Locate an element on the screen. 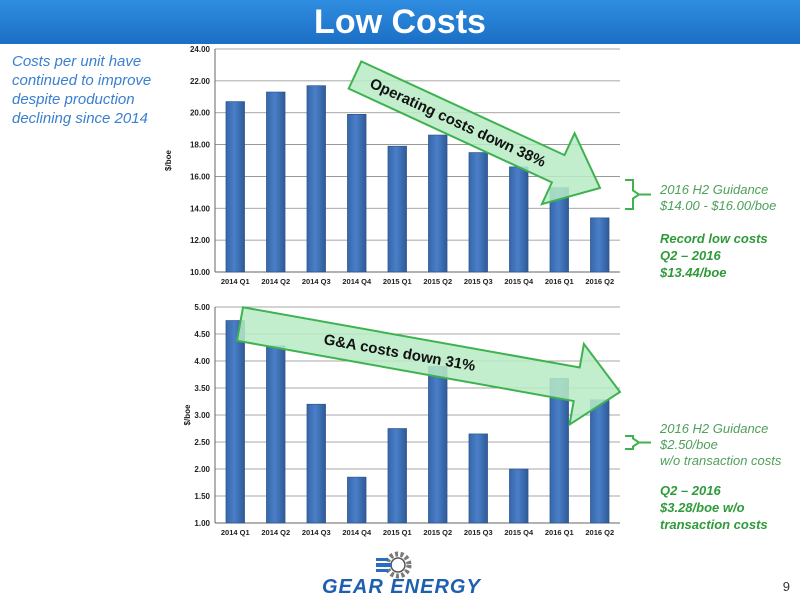 This screenshot has width=800, height=600. opex-ytick-label: 12.00 is located at coordinates (200, 240).